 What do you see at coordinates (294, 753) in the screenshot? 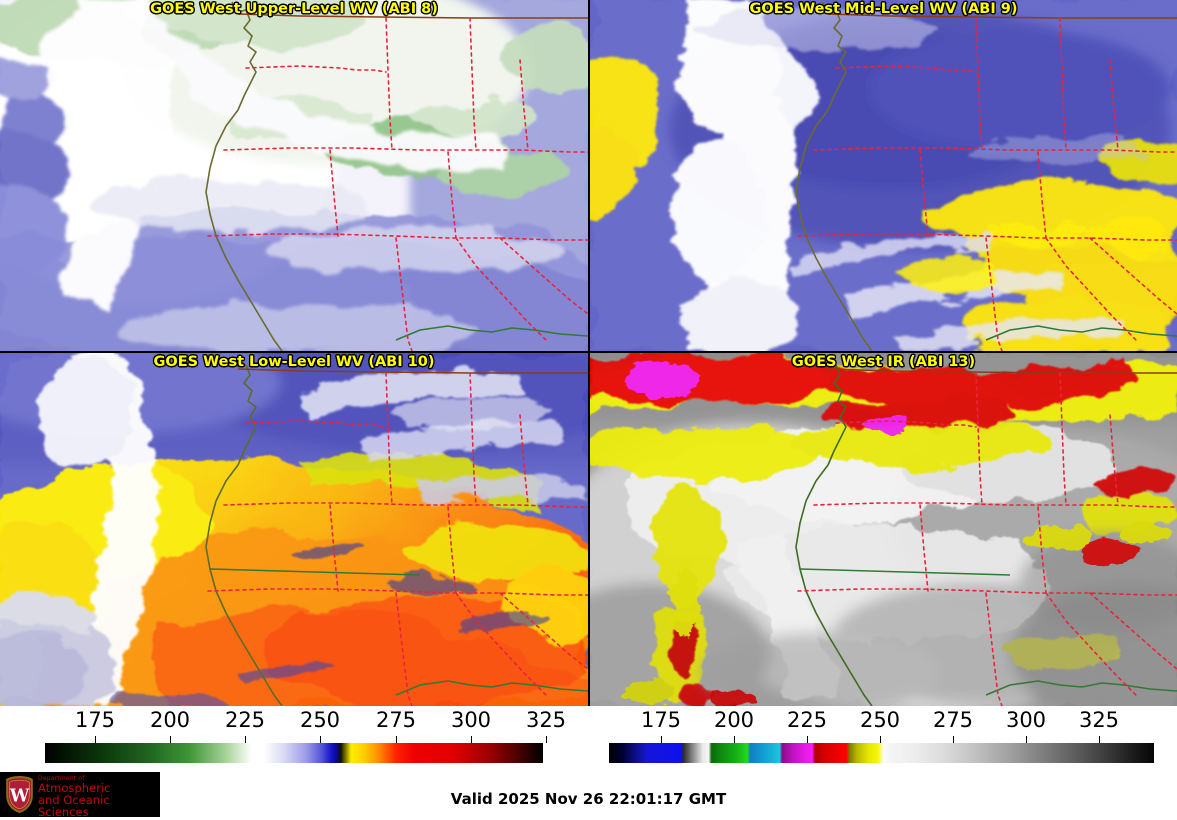
I see `wv-colorbar-gradient` at bounding box center [294, 753].